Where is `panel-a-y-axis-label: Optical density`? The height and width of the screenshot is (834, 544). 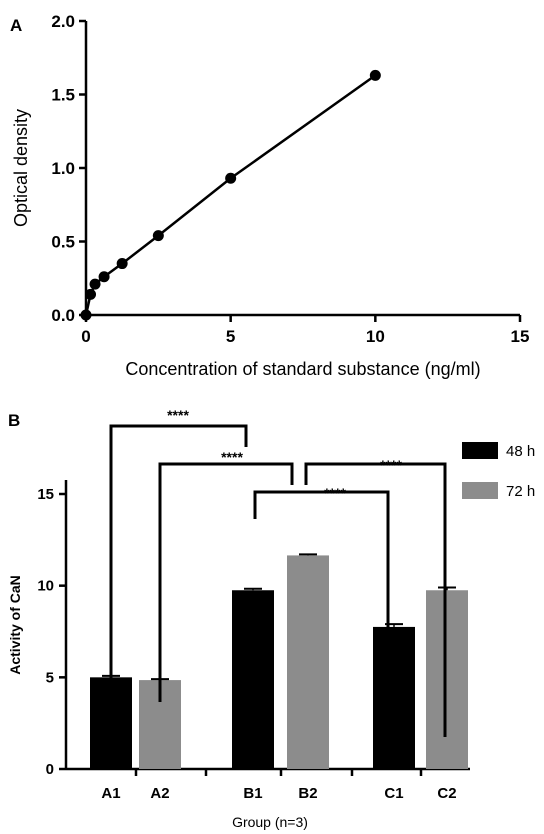 panel-a-y-axis-label: Optical density is located at coordinates (21, 168).